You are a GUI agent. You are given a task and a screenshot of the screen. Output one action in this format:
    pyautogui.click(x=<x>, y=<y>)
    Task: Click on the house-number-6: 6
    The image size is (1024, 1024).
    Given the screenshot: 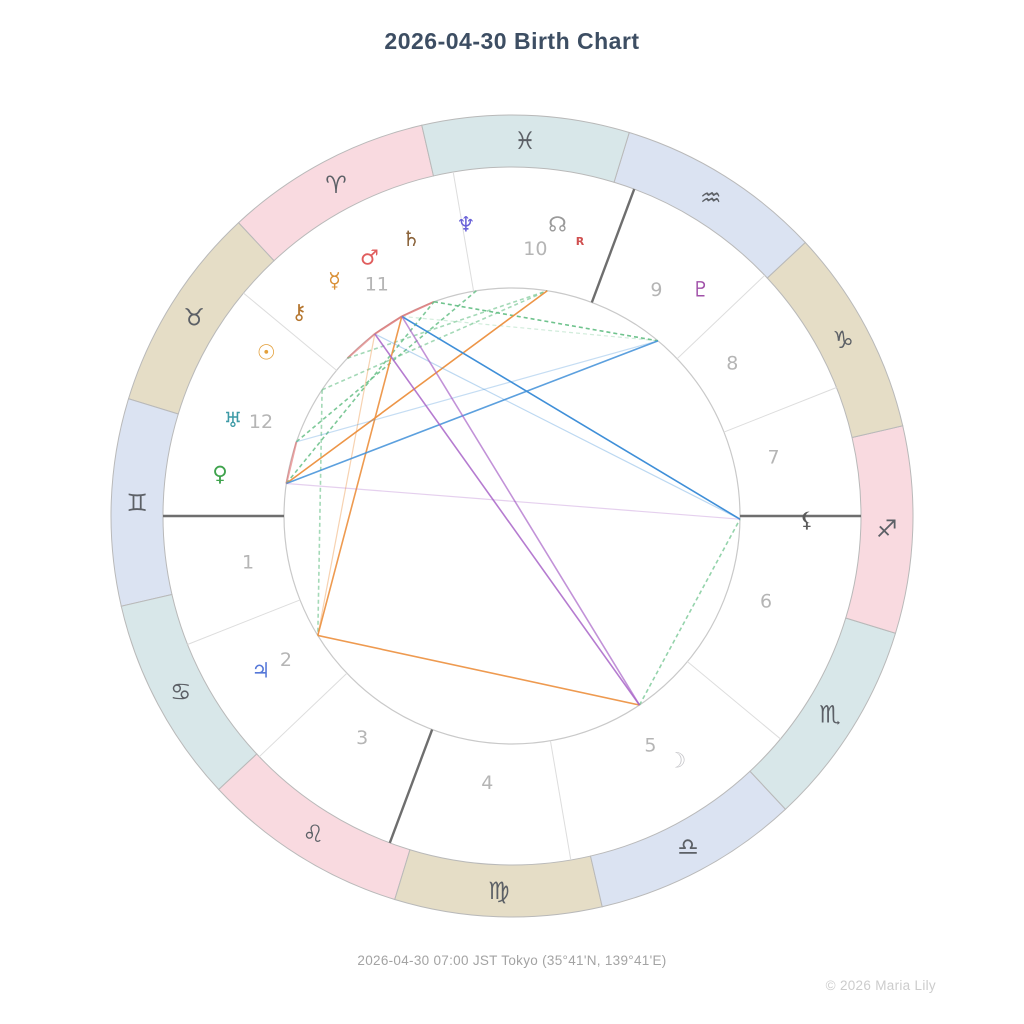 What is the action you would take?
    pyautogui.click(x=766, y=601)
    